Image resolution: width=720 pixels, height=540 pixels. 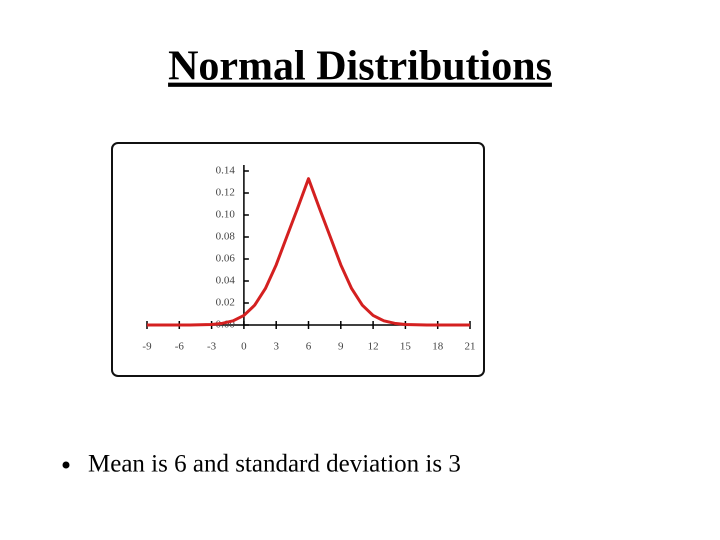 What do you see at coordinates (212, 347) in the screenshot?
I see `x-tick-label: -3` at bounding box center [212, 347].